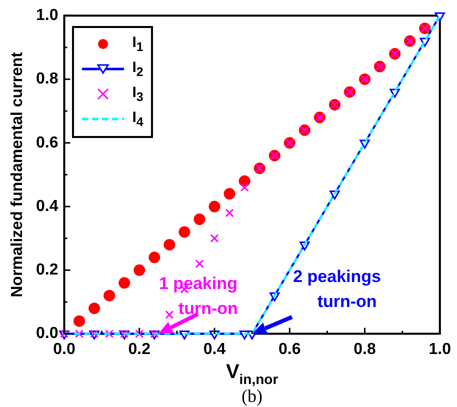 The height and width of the screenshot is (407, 457). Describe the element at coordinates (47, 270) in the screenshot. I see `y-tick-label: 0.2` at that location.